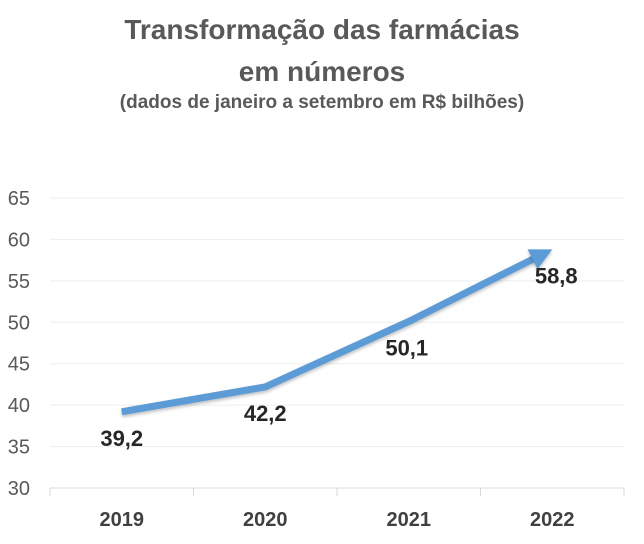 This screenshot has height=544, width=644. I want to click on y-tick-label: 45, so click(19, 365).